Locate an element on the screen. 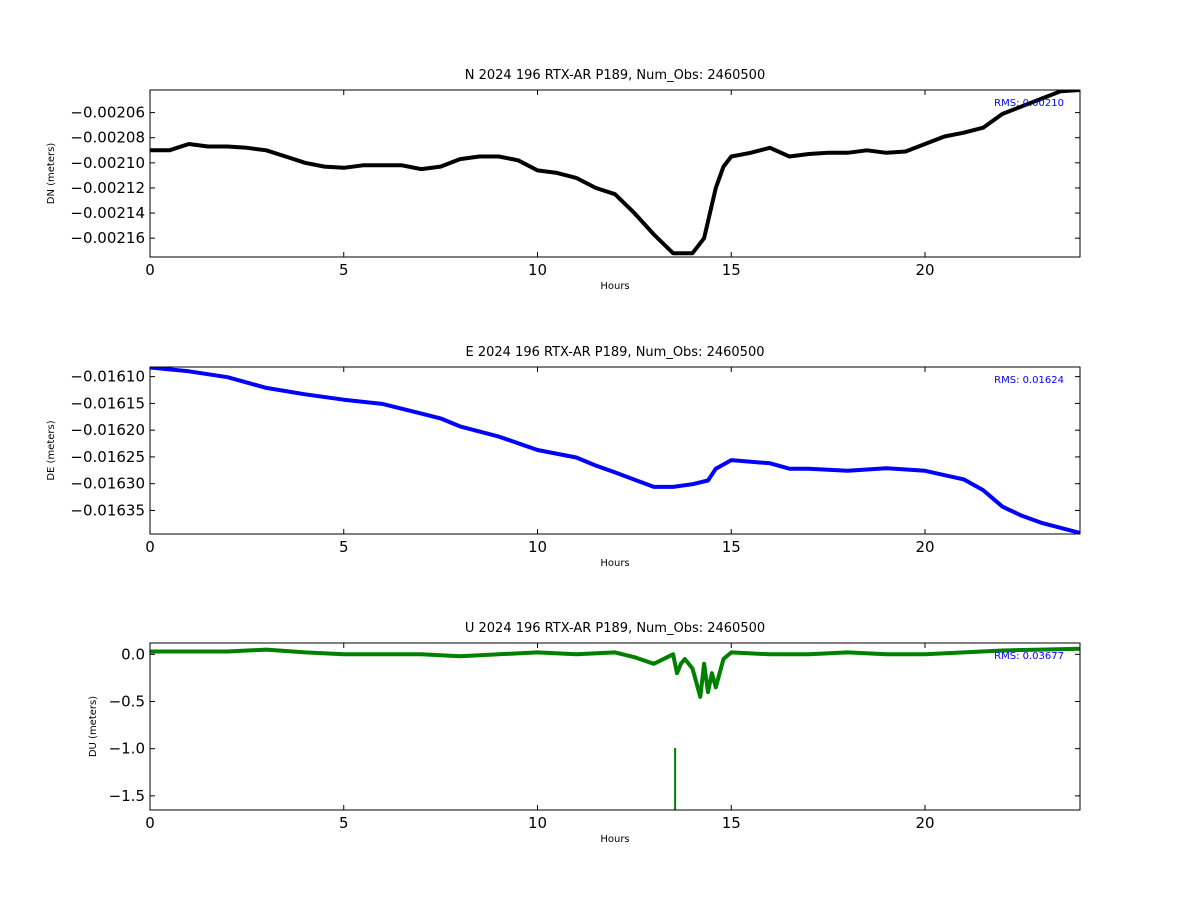 The image size is (1200, 900). panel-east-x-tick-label: 20 is located at coordinates (924, 547).